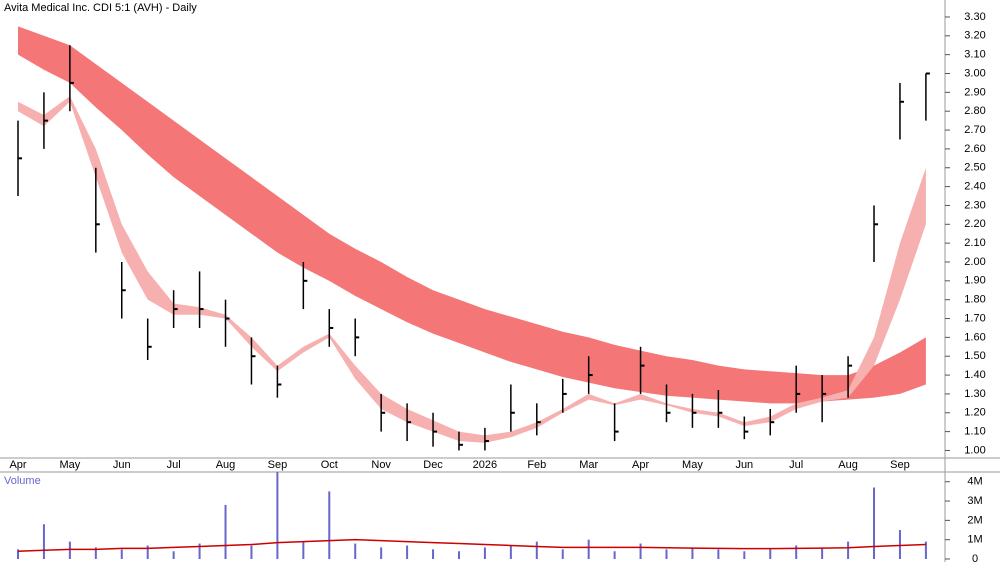  I want to click on y-tick-label: 2.40, so click(974, 186).